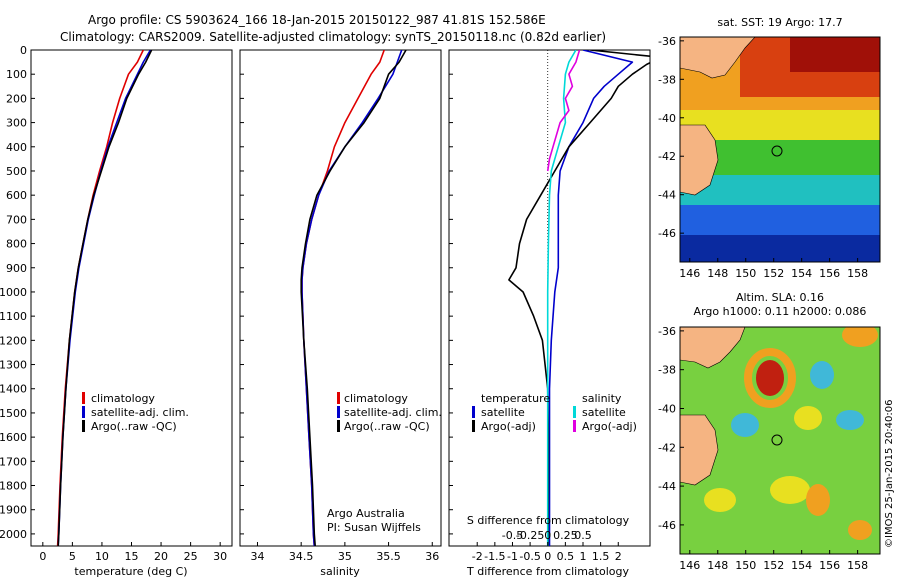 The width and height of the screenshot is (900, 580). Describe the element at coordinates (667, 331) in the screenshot. I see `map-lat-label: -36` at that location.